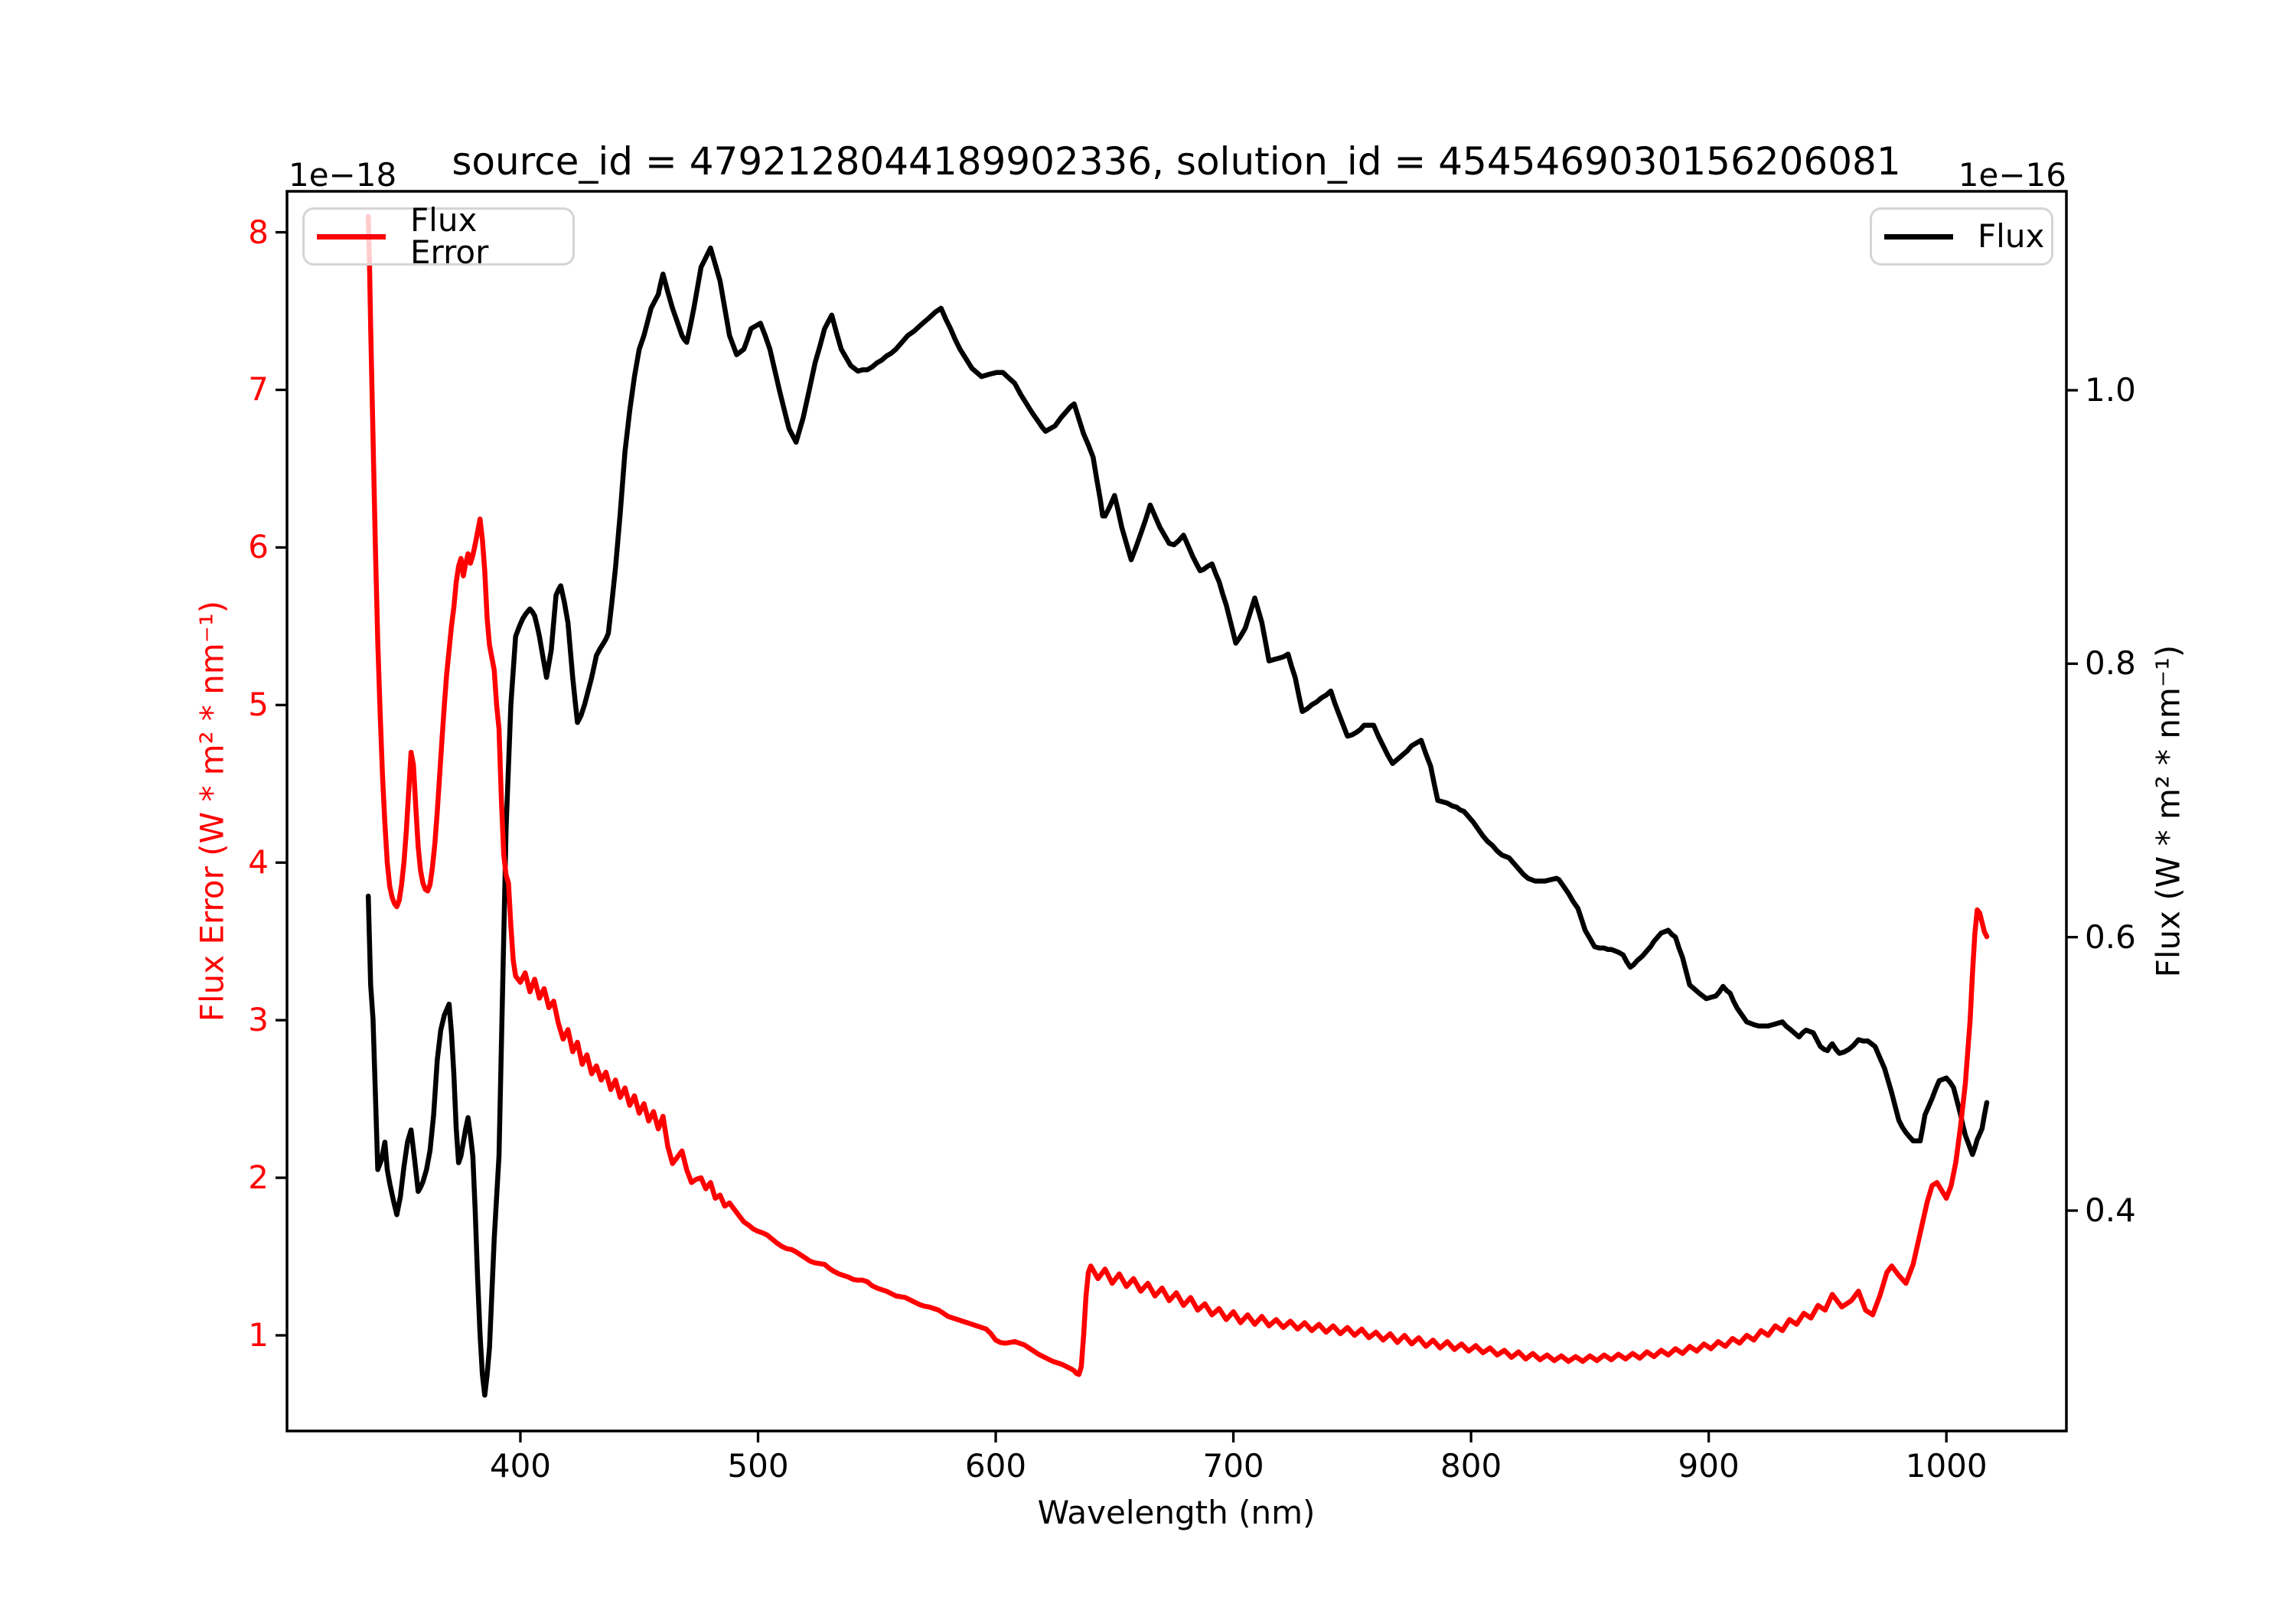  I want to click on y-left-tick-label: 4, so click(258, 862).